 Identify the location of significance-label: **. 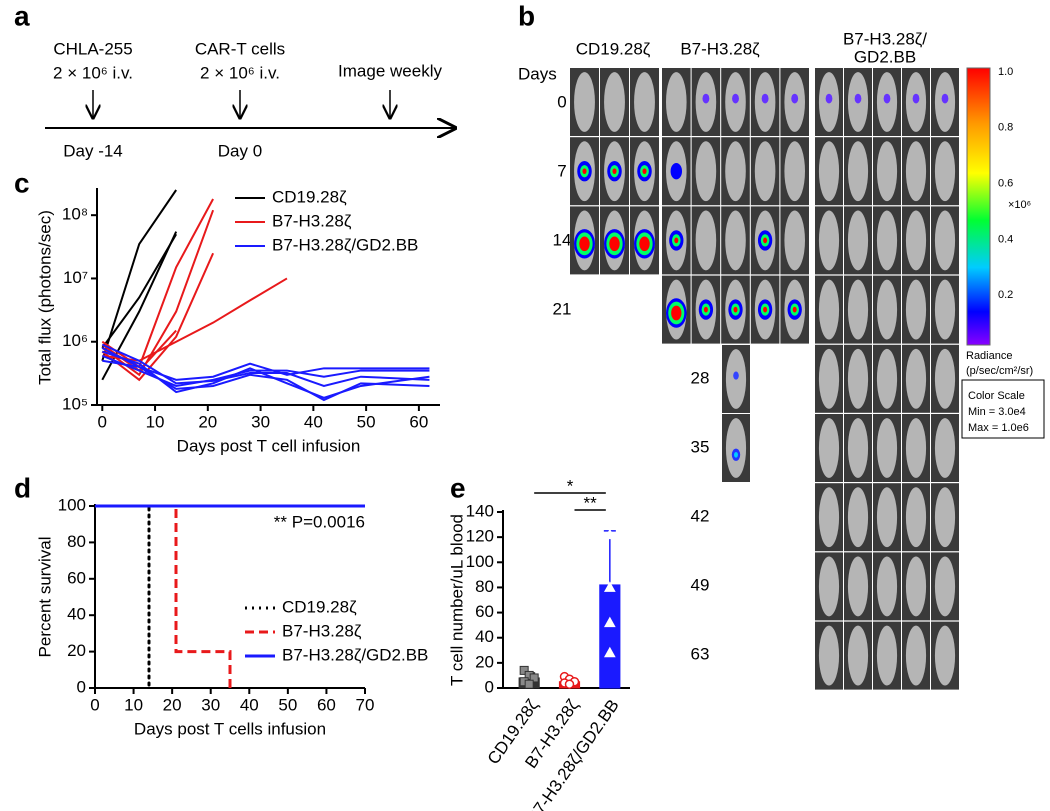
(591, 502).